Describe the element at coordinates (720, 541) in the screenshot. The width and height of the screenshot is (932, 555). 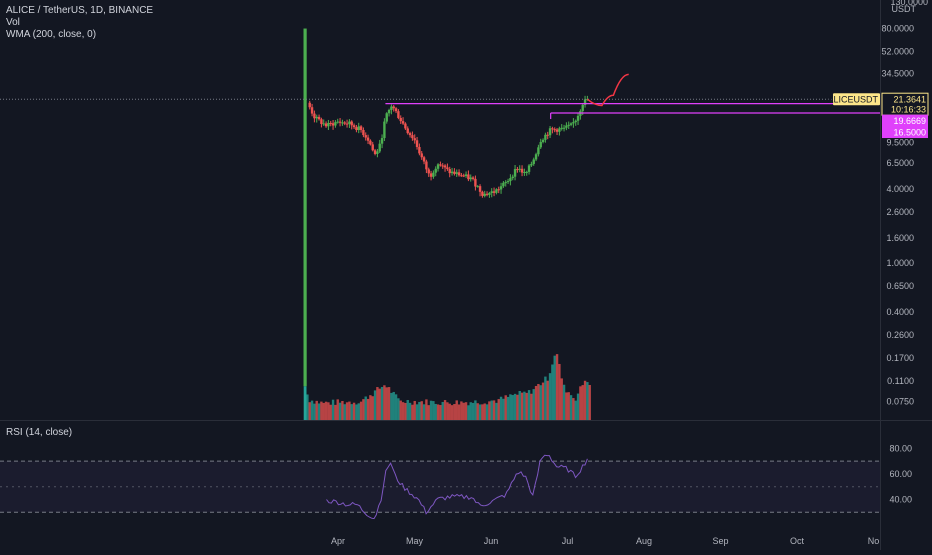
I see `time-axis-label: Sep` at that location.